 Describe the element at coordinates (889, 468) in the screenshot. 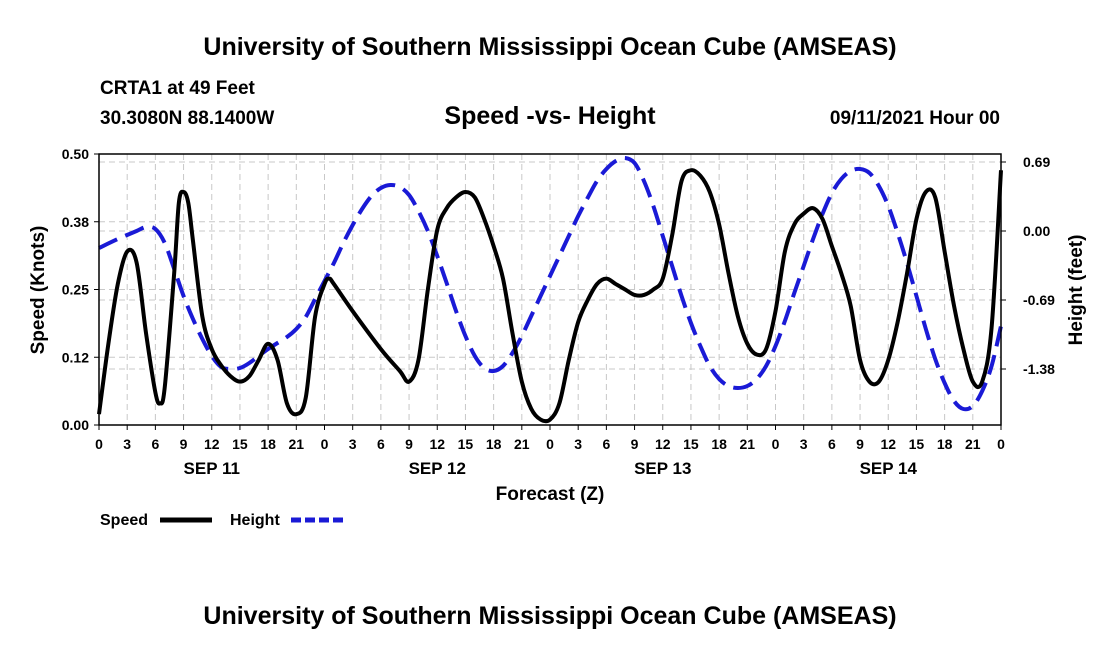

I see `day-label: SEP 14` at that location.